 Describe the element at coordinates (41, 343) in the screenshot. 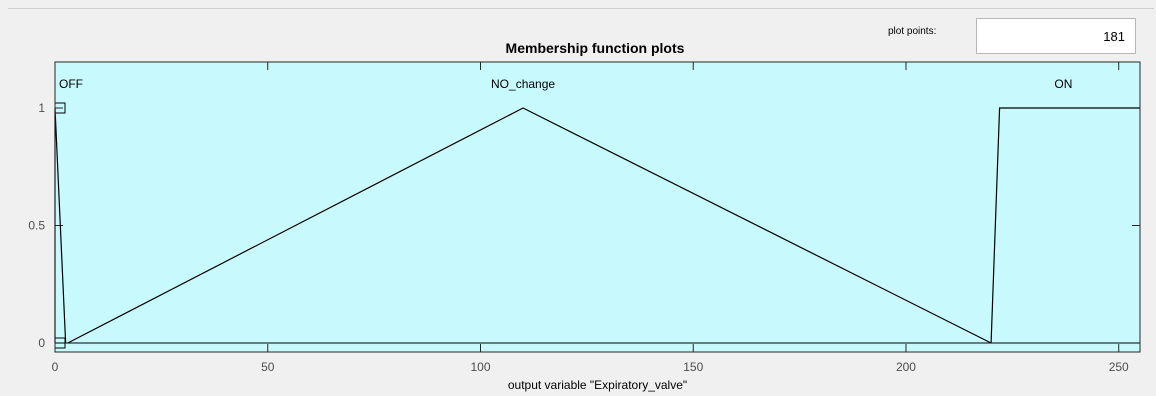

I see `y-tick-label: 0` at that location.